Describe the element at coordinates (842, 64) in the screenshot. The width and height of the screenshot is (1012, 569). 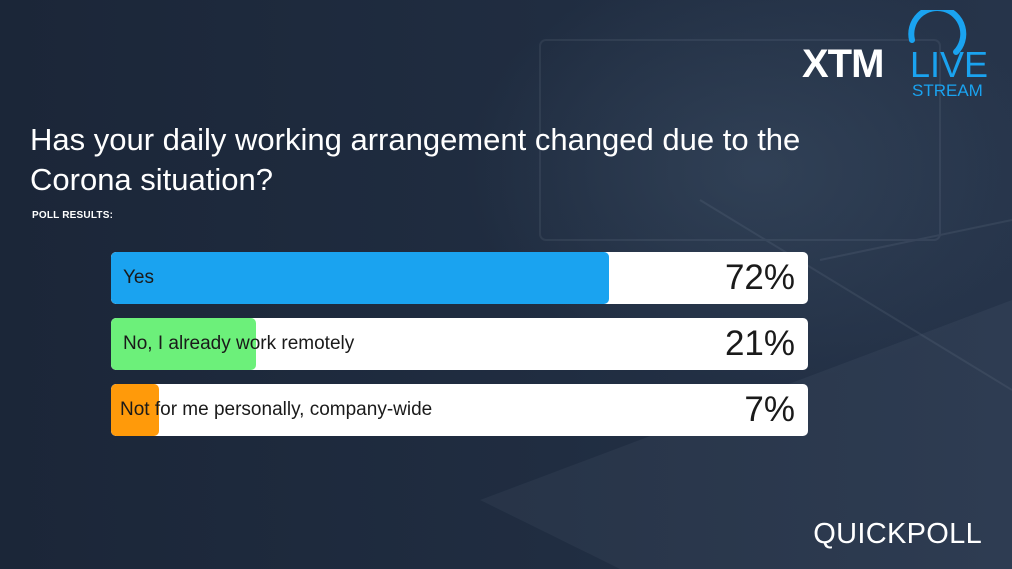
I see `logo-xtm: XTM` at that location.